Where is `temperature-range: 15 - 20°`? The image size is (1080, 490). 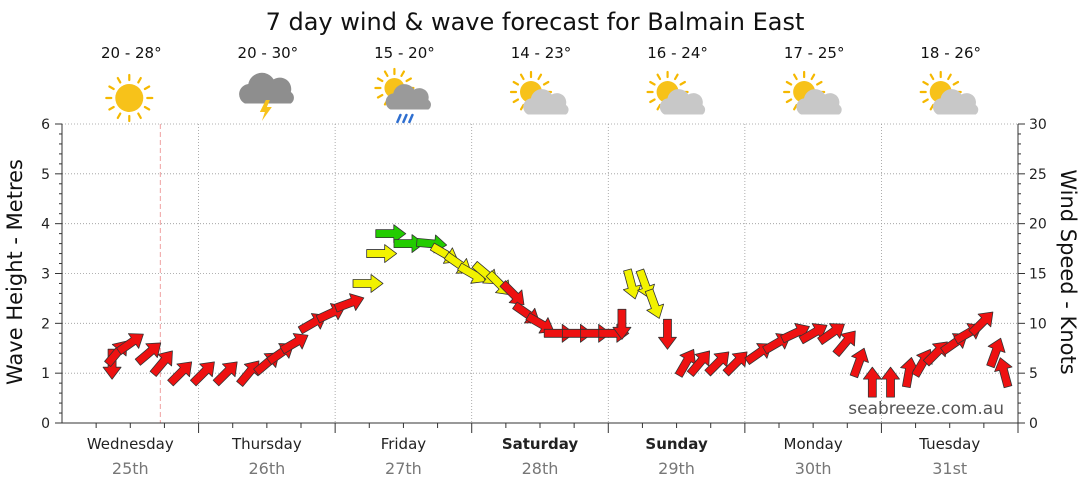
temperature-range: 15 - 20° is located at coordinates (404, 53).